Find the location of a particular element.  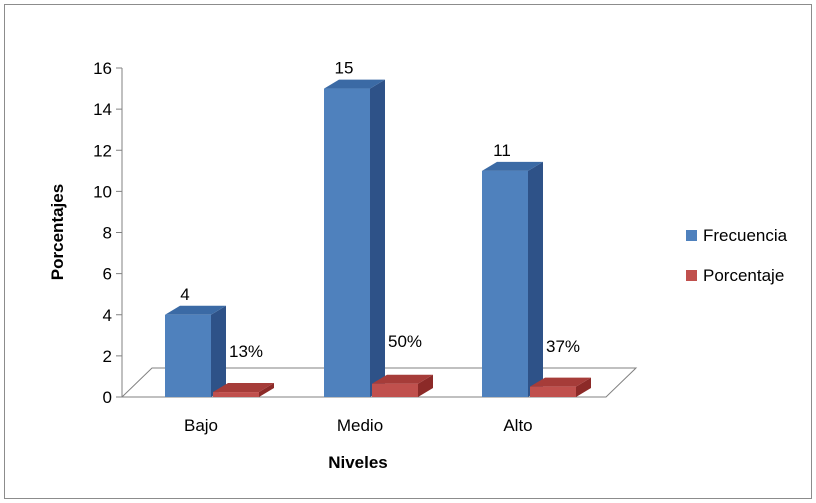

legend-item-porcentaje: Porcentaje is located at coordinates (735, 275).